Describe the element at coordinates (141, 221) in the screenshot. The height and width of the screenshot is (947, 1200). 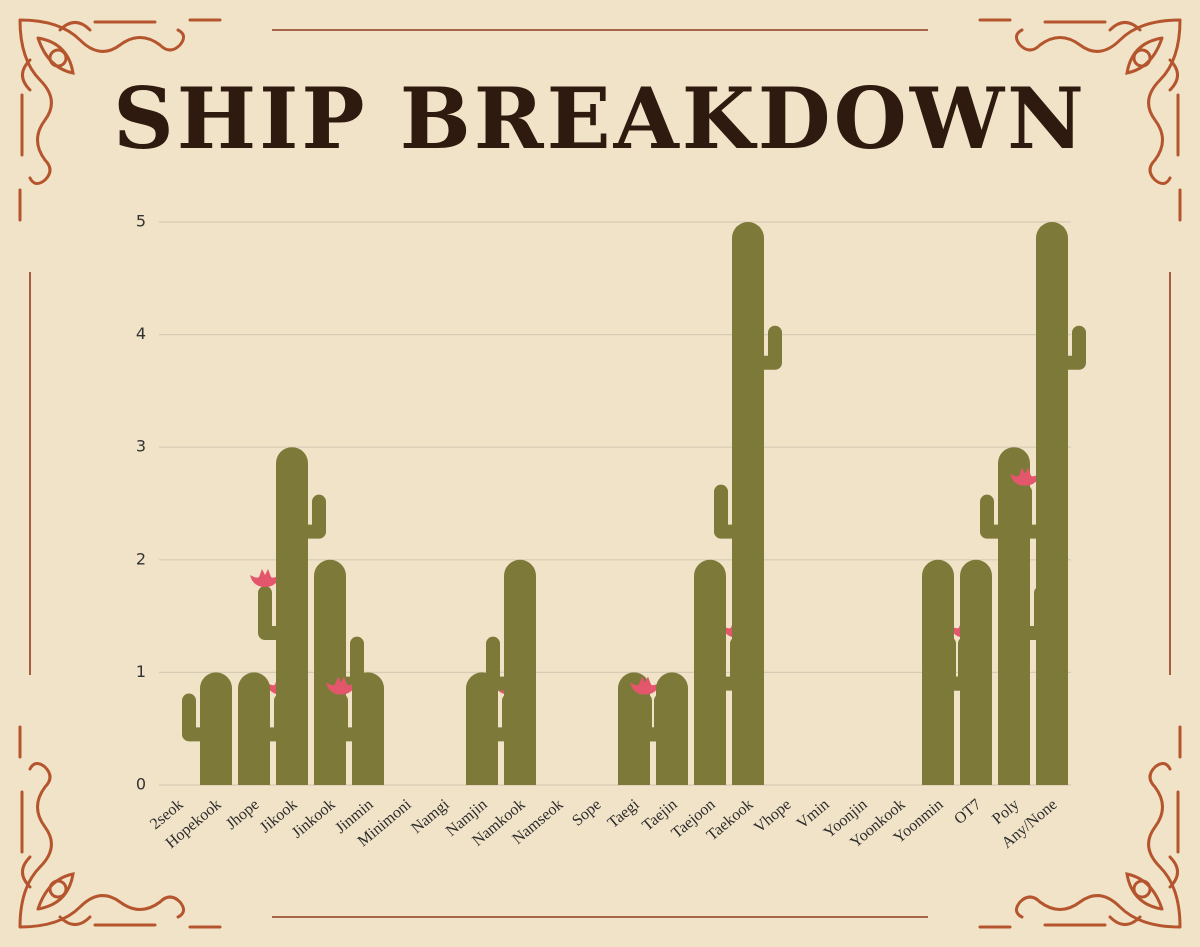
I see `y-tick-label: 5` at that location.